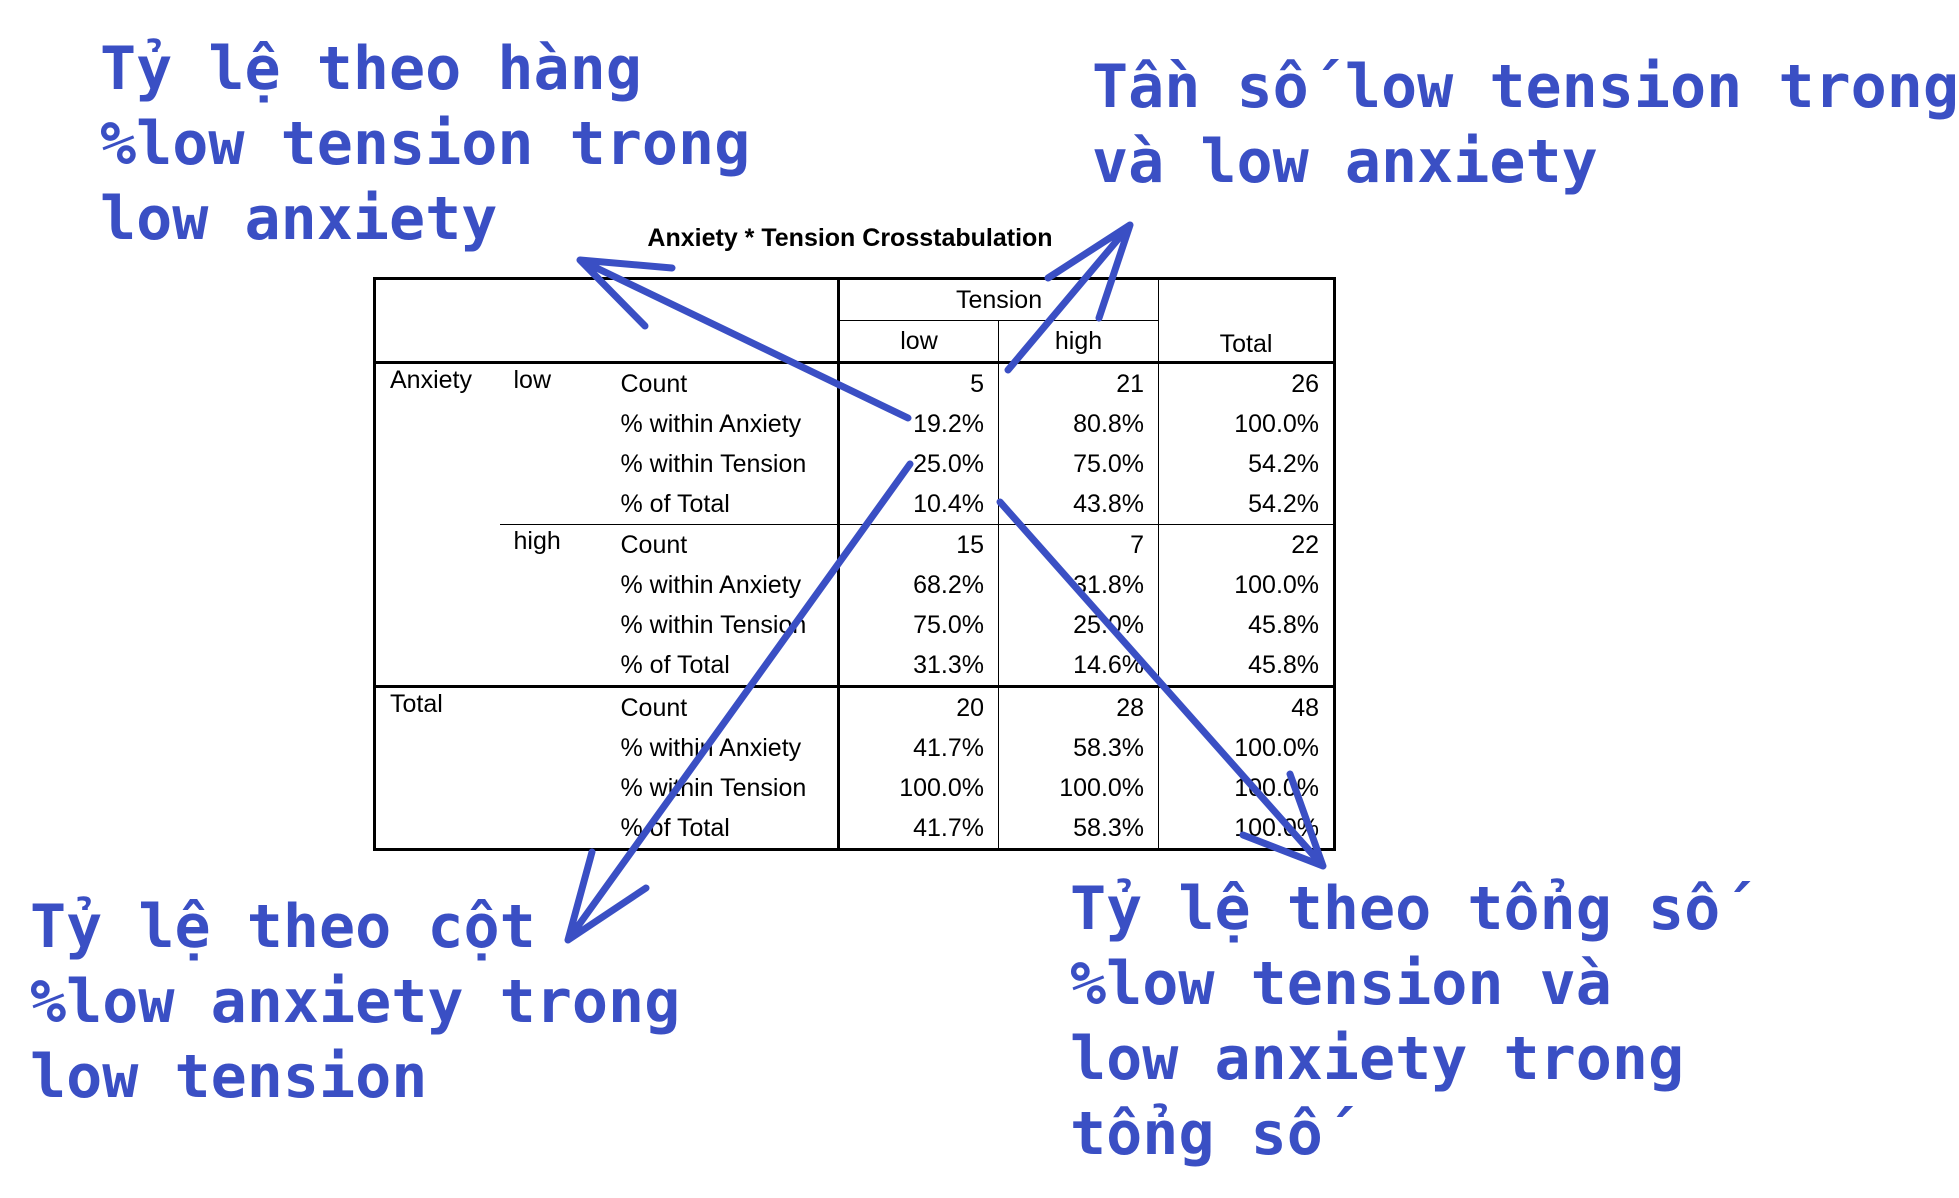  What do you see at coordinates (1078, 424) in the screenshot?
I see `cell-high: 80.8%` at bounding box center [1078, 424].